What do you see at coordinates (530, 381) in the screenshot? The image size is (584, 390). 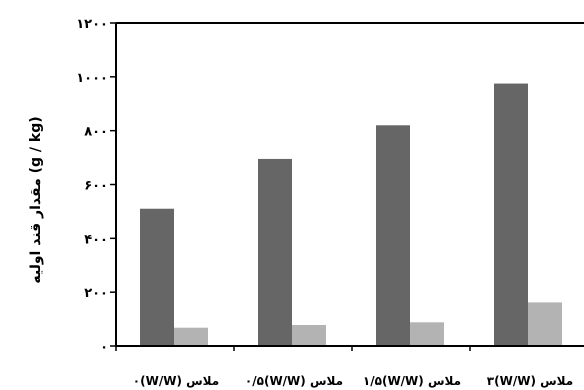 I see `x-category-label: ۳(W/W) ملاس` at bounding box center [530, 381].